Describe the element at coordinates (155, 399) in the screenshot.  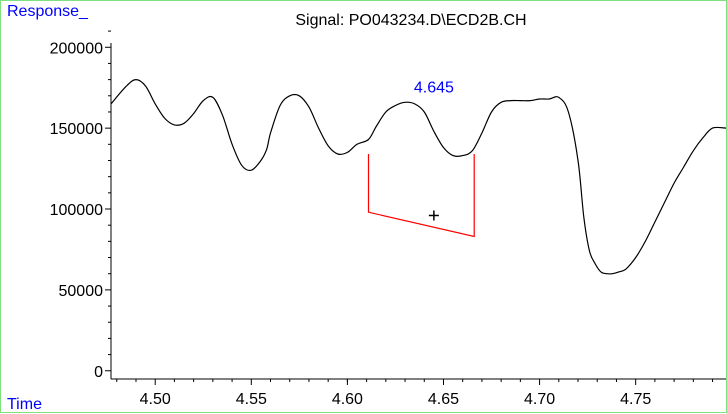
I see `x-tick-label: 4.50` at that location.